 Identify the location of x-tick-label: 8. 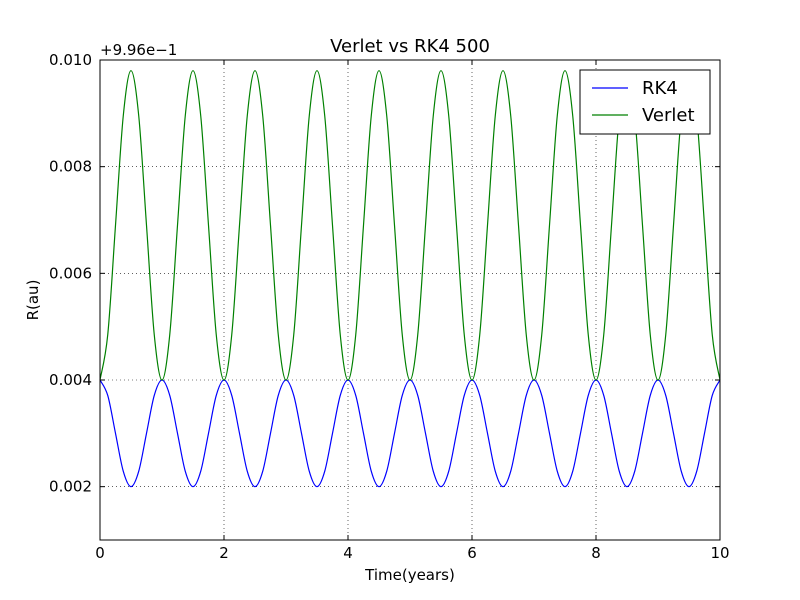
(596, 553).